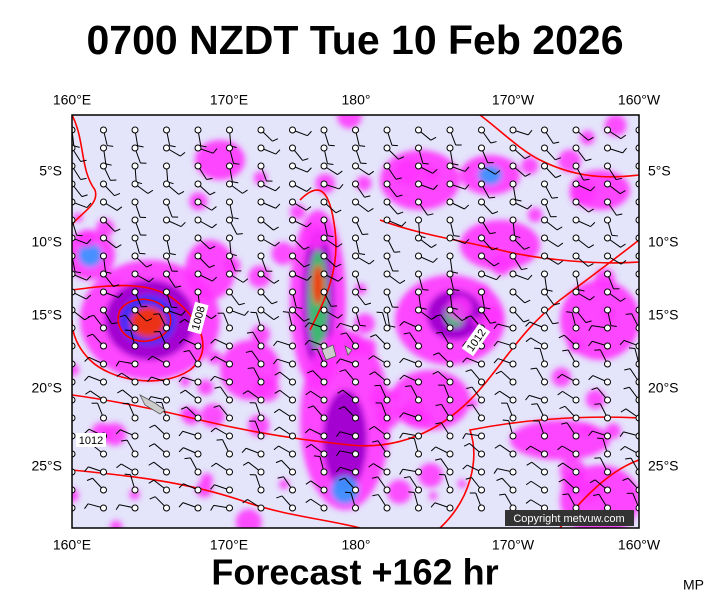  Describe the element at coordinates (354, 40) in the screenshot. I see `title: 0700 NZDT Tue 10 Feb 2026` at that location.